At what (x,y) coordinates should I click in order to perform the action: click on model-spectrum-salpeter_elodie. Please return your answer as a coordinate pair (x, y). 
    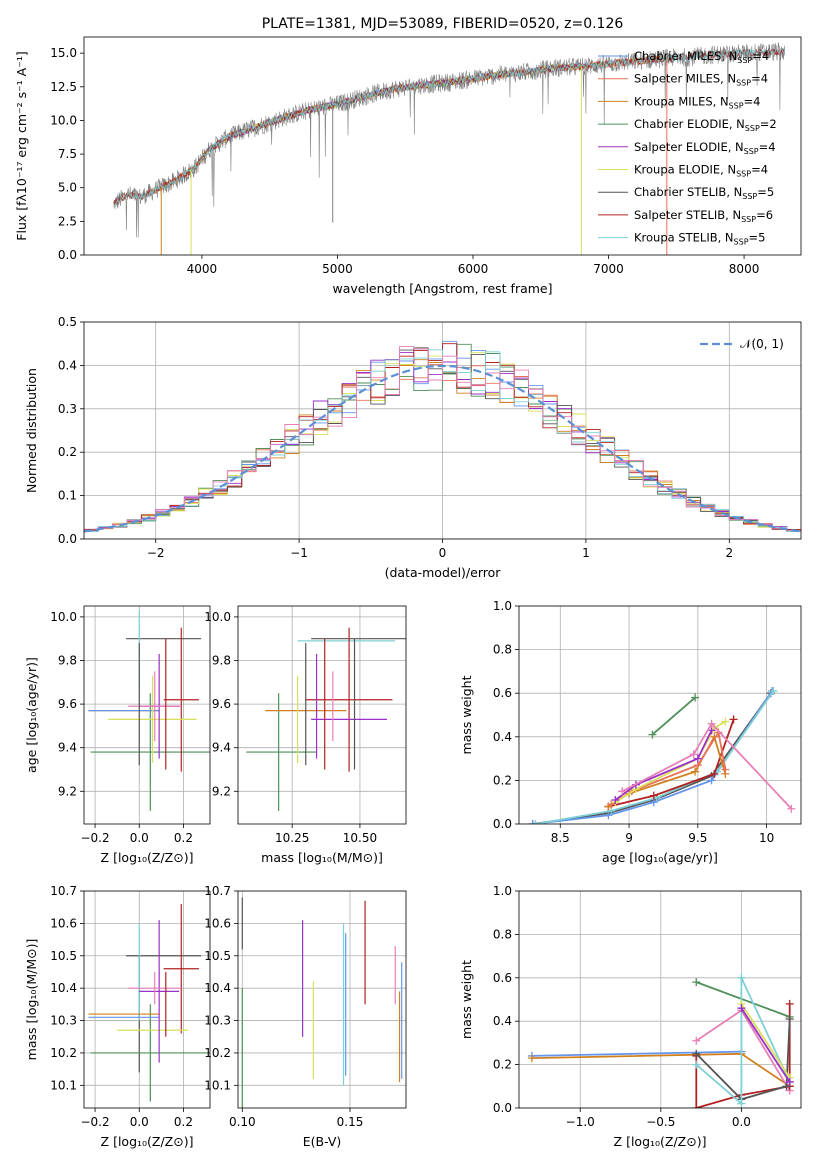
    Looking at the image, I should click on (385, 117).